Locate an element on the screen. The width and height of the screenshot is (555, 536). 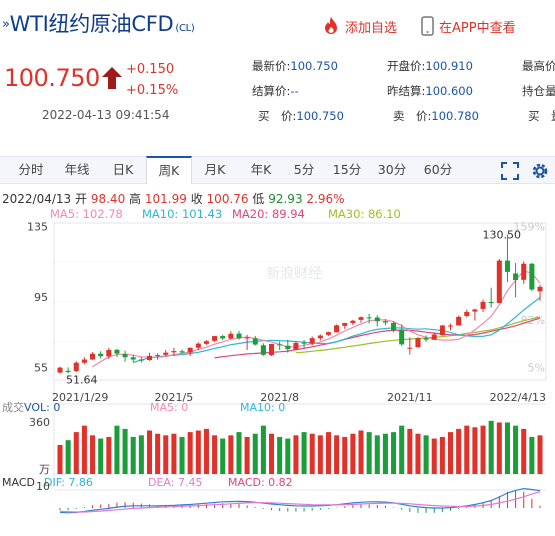
bid-price-field: 买 价:100.750 is located at coordinates (301, 116).